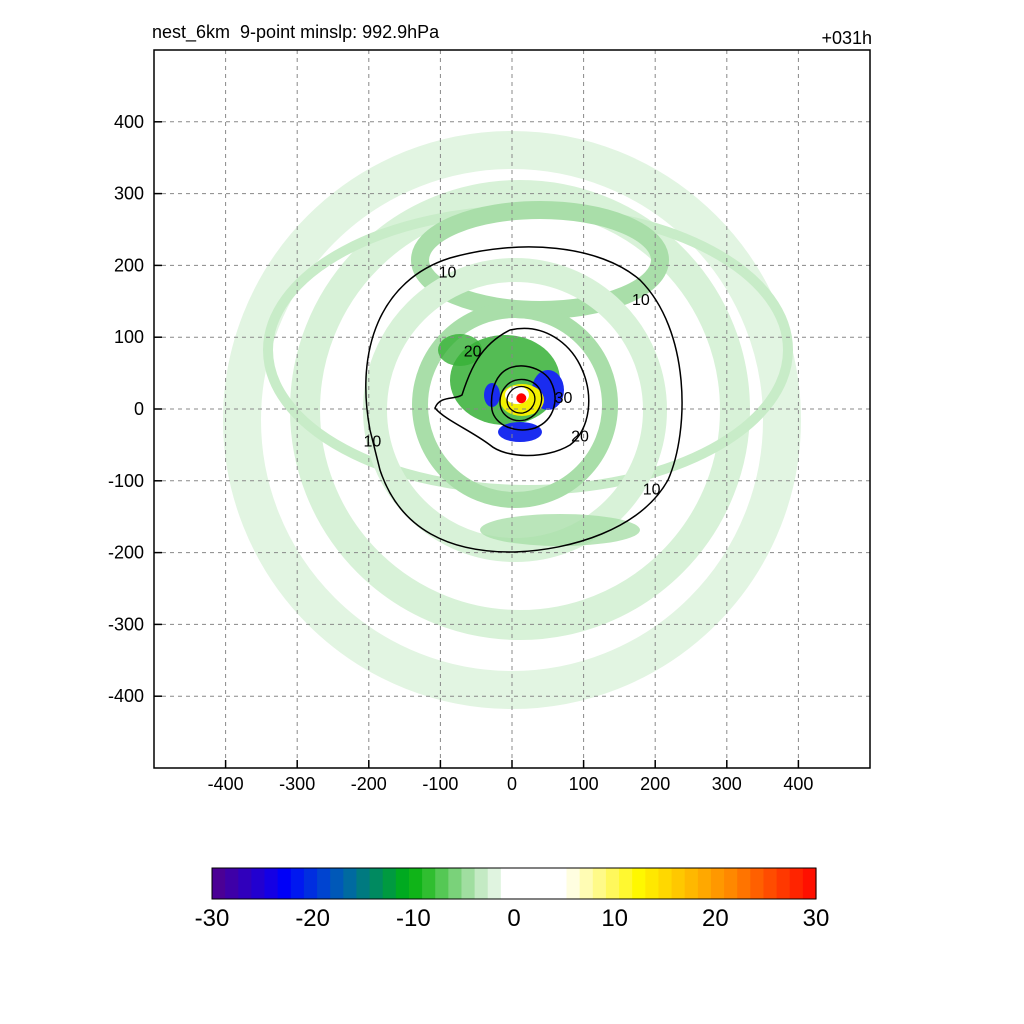 The height and width of the screenshot is (1024, 1024). What do you see at coordinates (460, 350) in the screenshot?
I see `core-green-left` at bounding box center [460, 350].